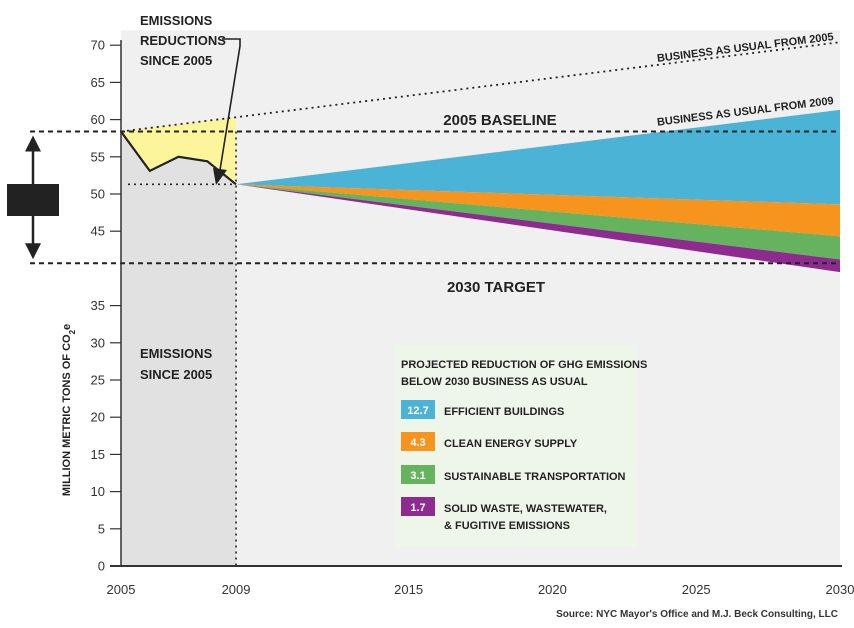 The image size is (854, 628). I want to click on percent-arrow-down, so click(33, 251).